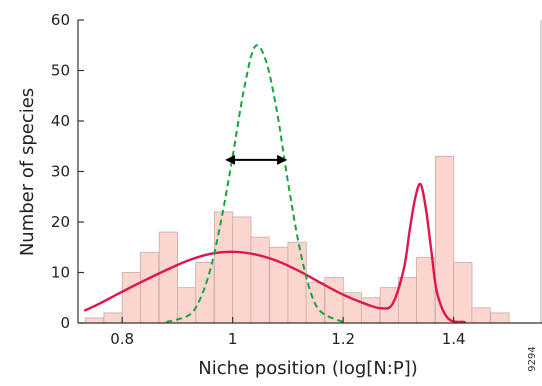  Describe the element at coordinates (308, 368) in the screenshot. I see `x-axis-title: Niche position (log[N:P])` at that location.